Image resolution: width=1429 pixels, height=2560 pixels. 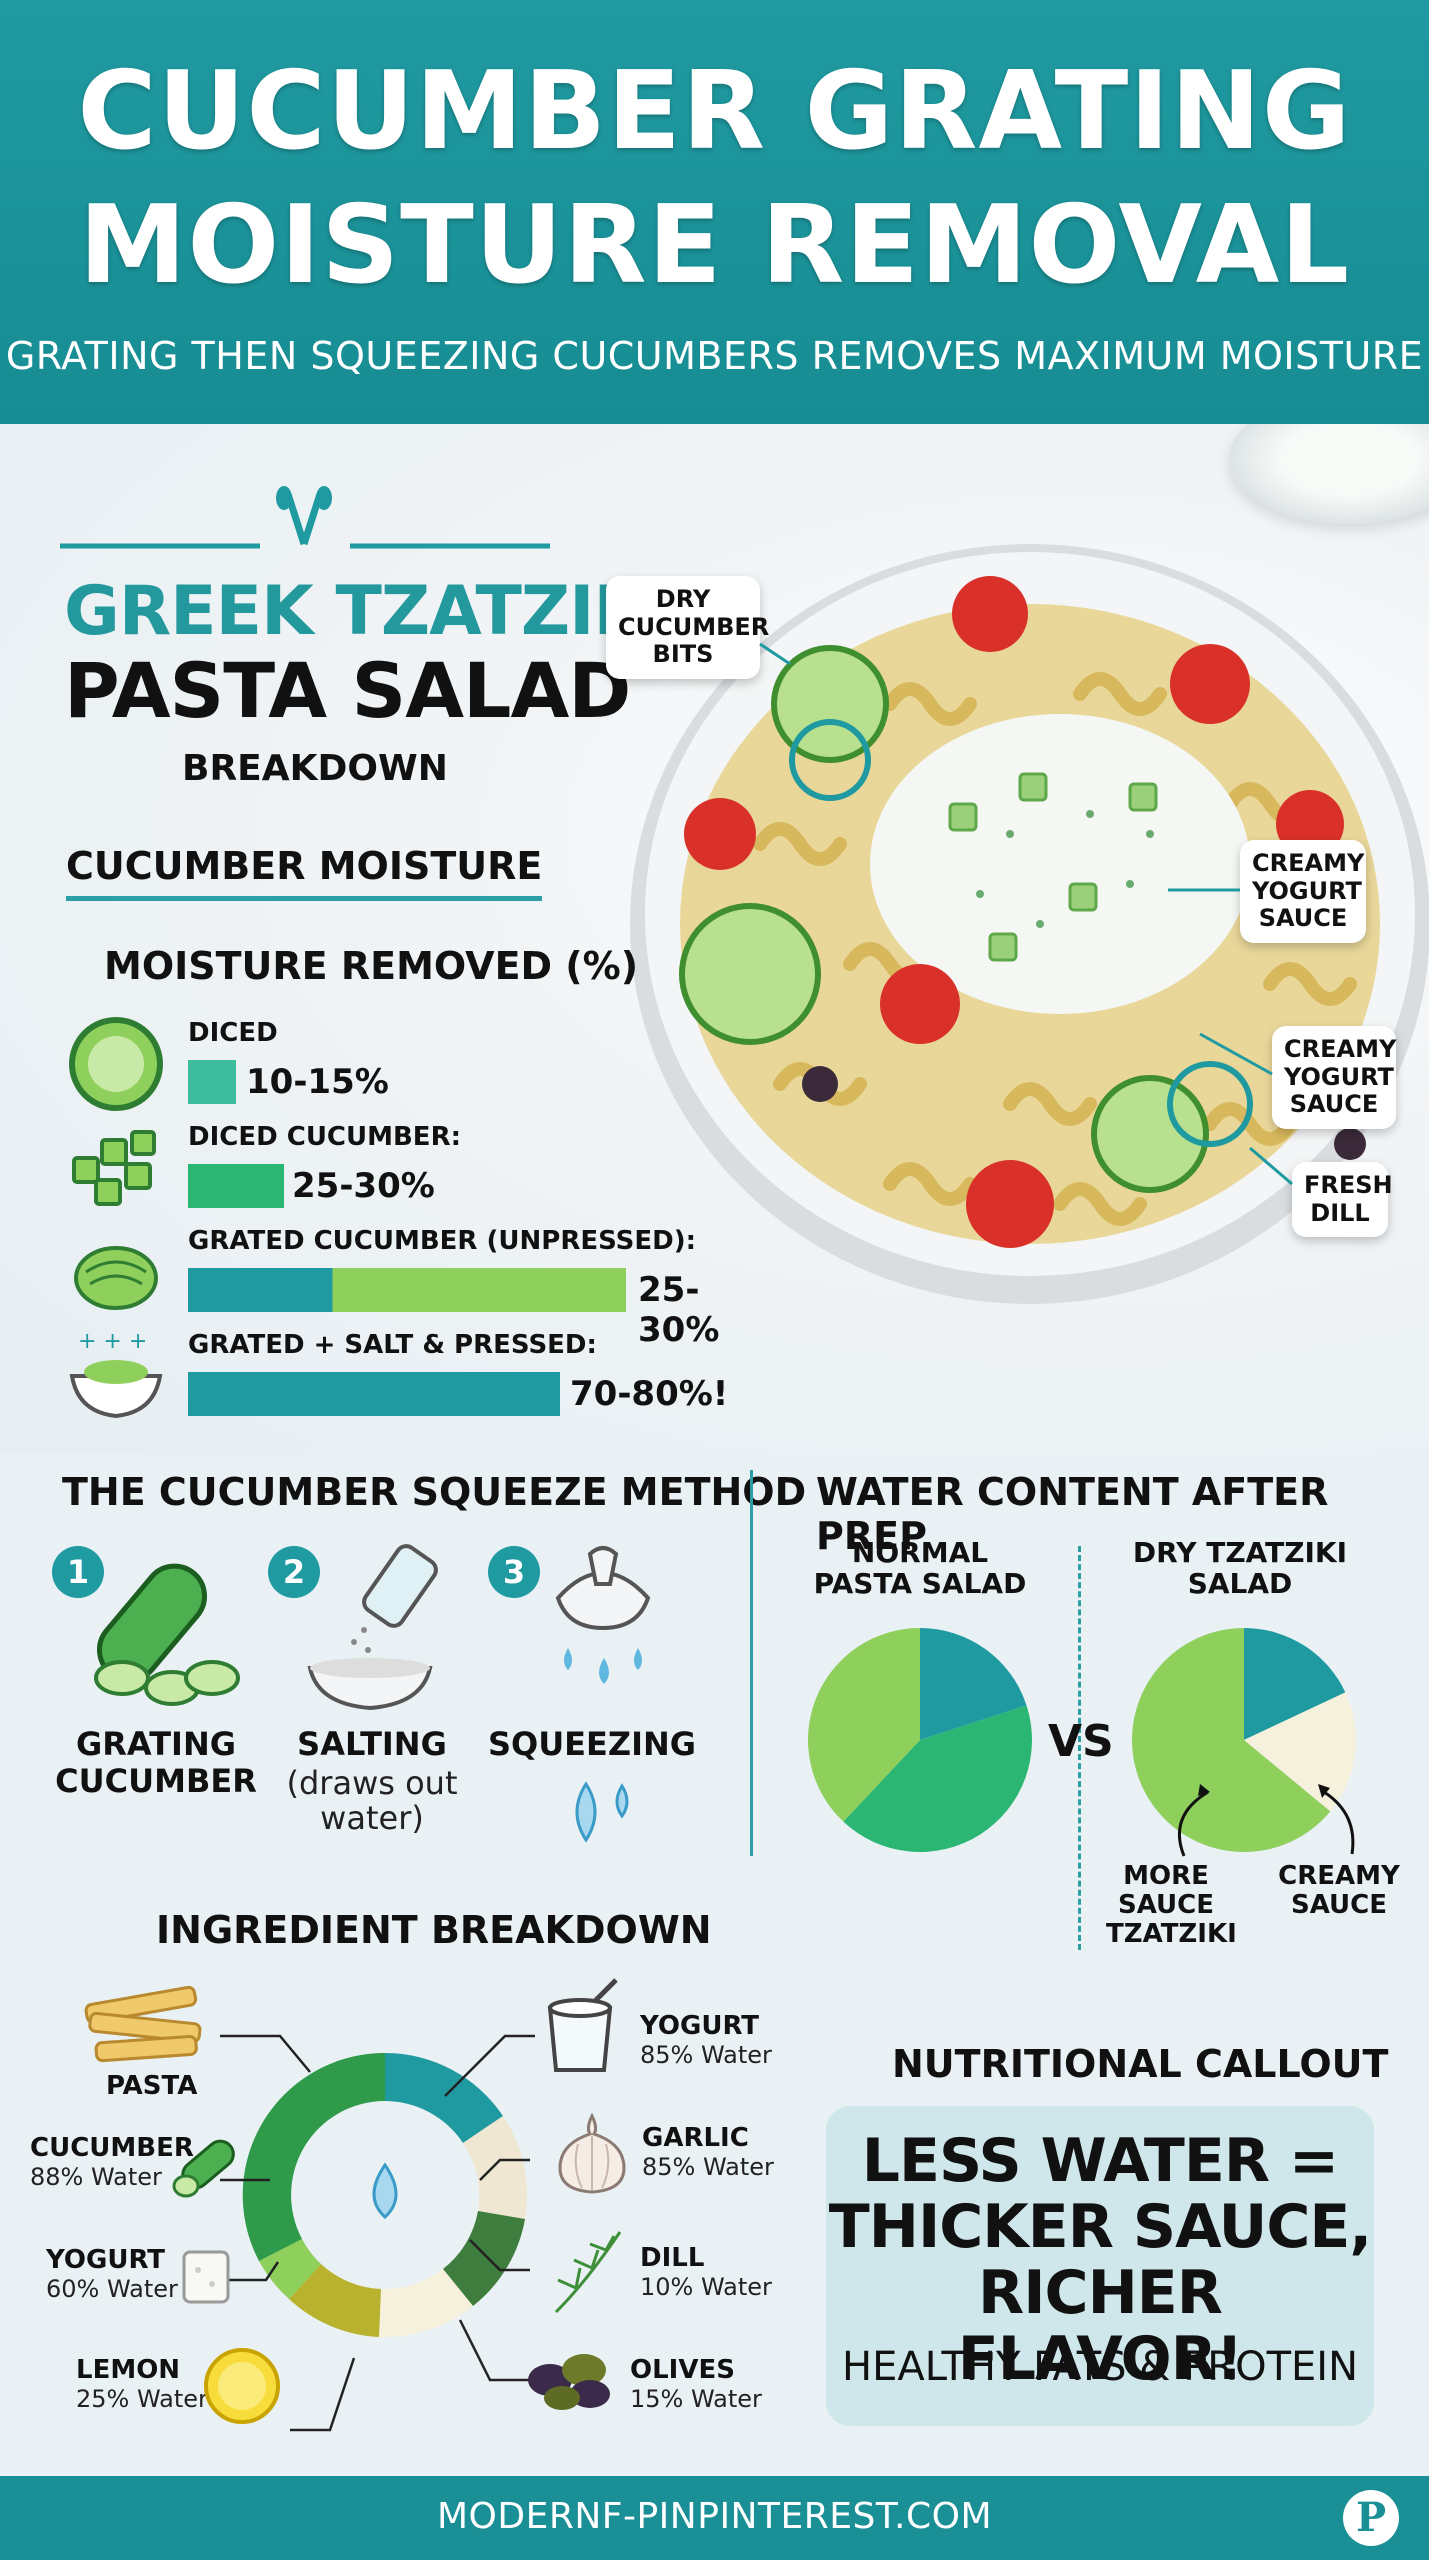 I want to click on moisture-row: DICED 10-15%, so click(x=416, y=1064).